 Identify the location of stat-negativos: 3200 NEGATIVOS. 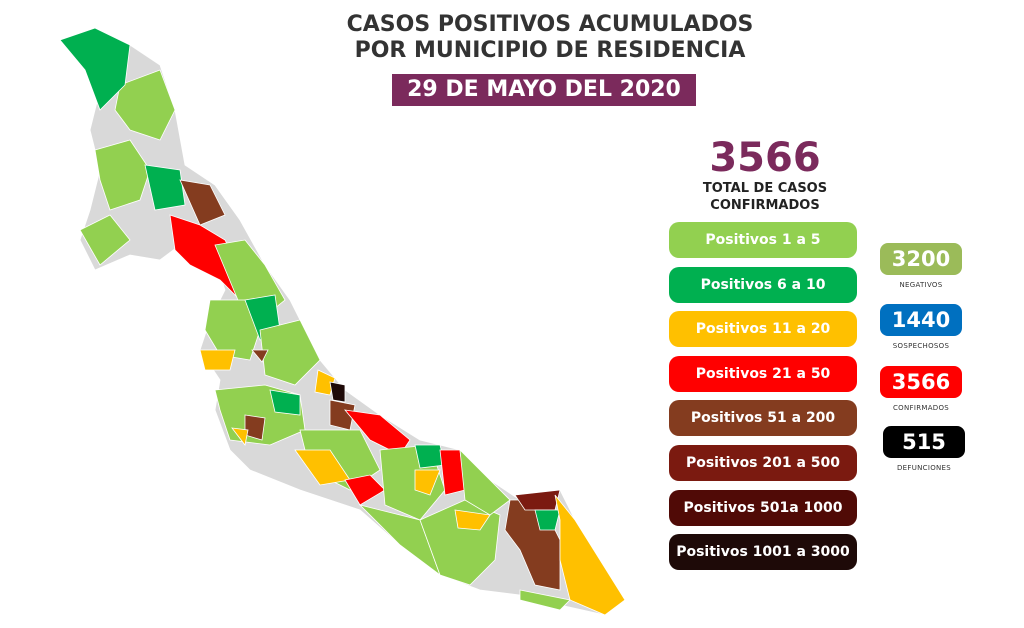
(921, 266).